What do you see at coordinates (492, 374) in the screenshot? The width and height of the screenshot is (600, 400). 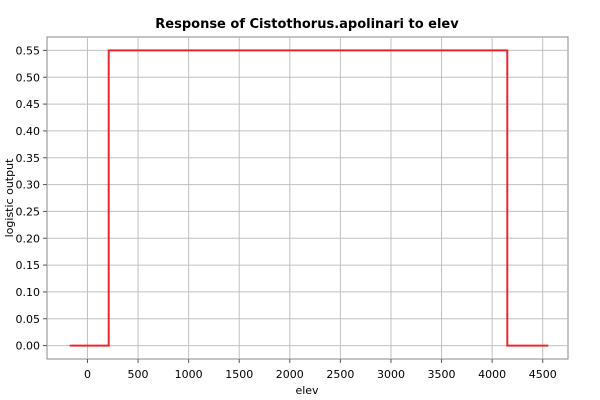 I see `x-tick-label: 4000` at bounding box center [492, 374].